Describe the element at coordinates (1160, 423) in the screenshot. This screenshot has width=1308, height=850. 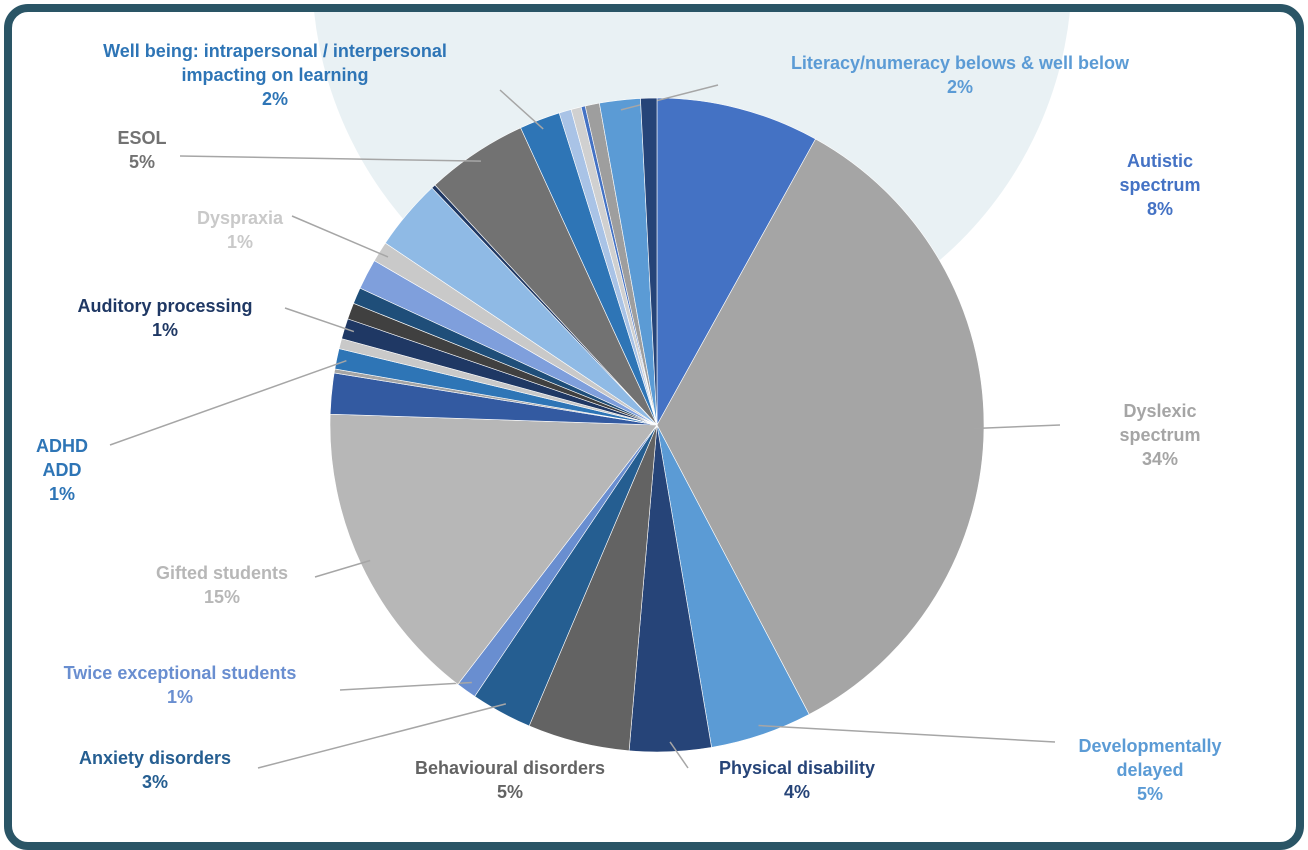
I see `category-label: Dyslexic spectrum` at that location.